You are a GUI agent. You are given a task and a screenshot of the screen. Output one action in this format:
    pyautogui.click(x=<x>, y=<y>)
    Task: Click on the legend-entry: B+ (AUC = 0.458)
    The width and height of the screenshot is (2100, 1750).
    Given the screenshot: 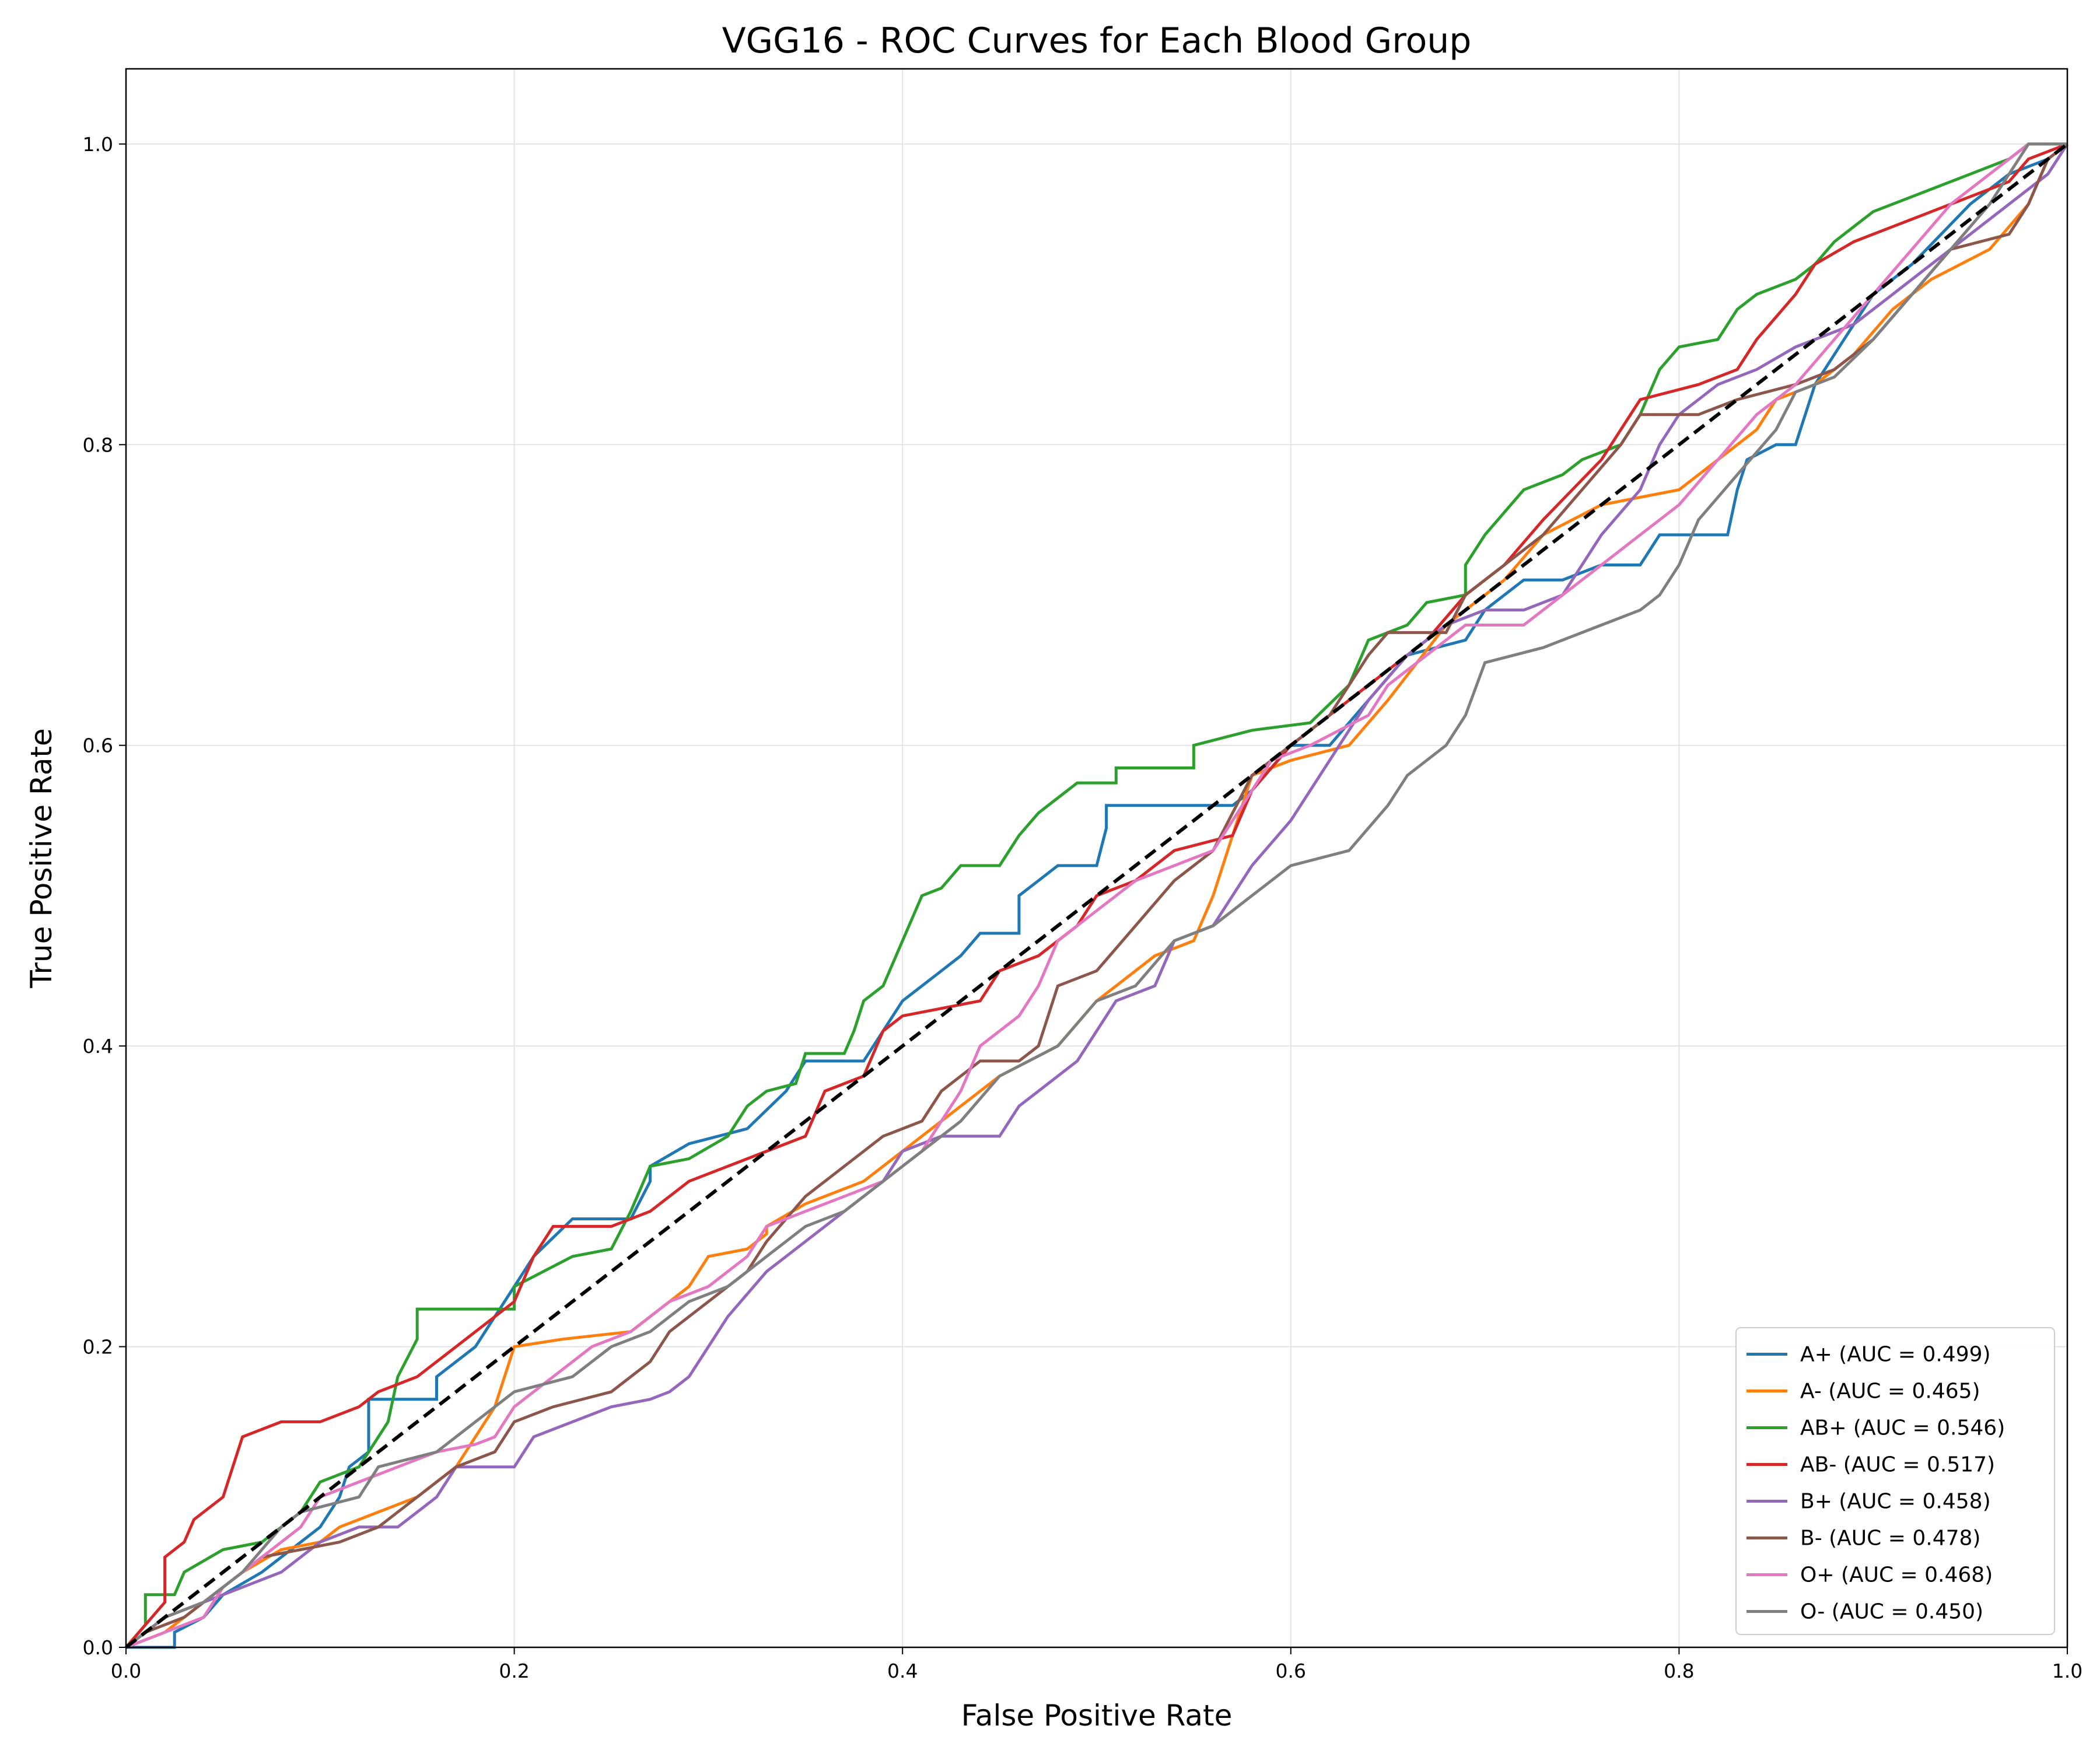 What is the action you would take?
    pyautogui.click(x=1895, y=1502)
    